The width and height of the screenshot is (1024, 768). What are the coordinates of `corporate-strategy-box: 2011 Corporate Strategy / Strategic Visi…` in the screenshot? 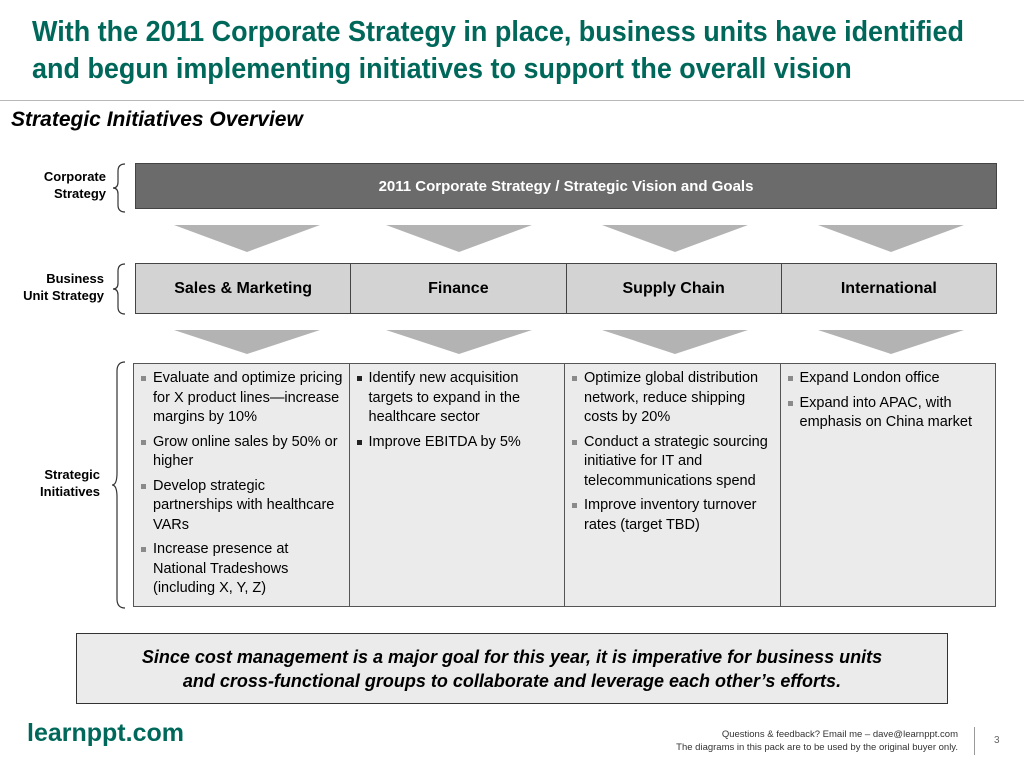 It's located at (566, 186).